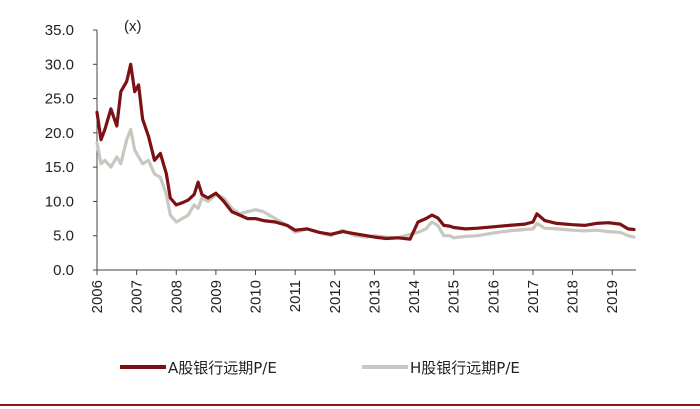 Image resolution: width=700 pixels, height=409 pixels. I want to click on x-tick-label: 2014, so click(414, 296).